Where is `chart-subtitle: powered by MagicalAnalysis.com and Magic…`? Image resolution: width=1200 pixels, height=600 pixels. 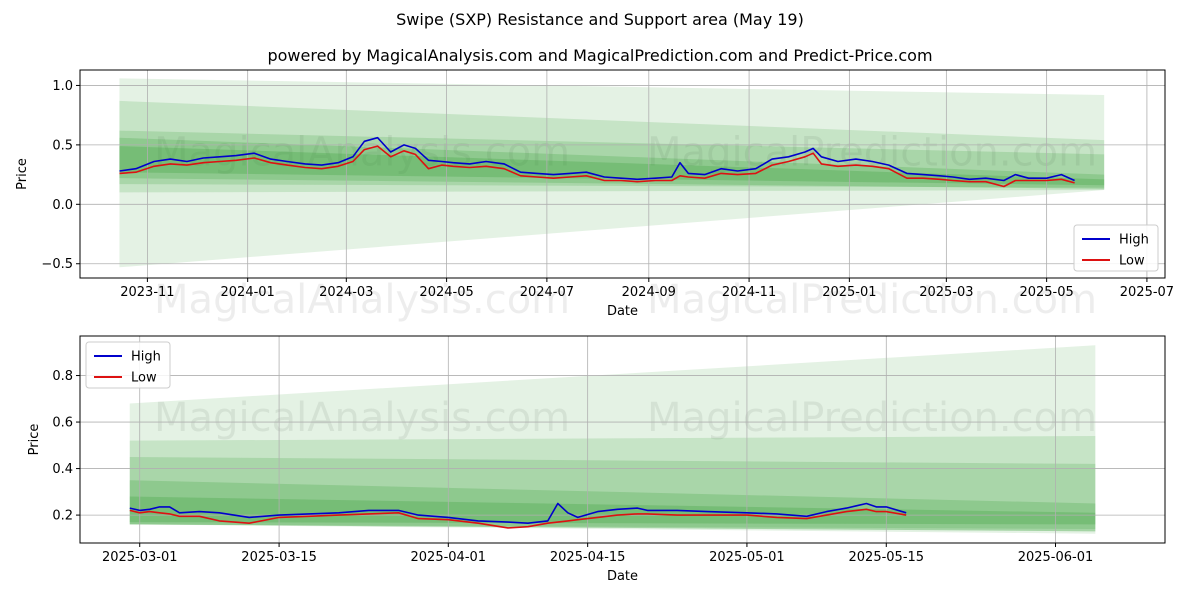
chart-subtitle: powered by MagicalAnalysis.com and Magic… is located at coordinates (600, 55).